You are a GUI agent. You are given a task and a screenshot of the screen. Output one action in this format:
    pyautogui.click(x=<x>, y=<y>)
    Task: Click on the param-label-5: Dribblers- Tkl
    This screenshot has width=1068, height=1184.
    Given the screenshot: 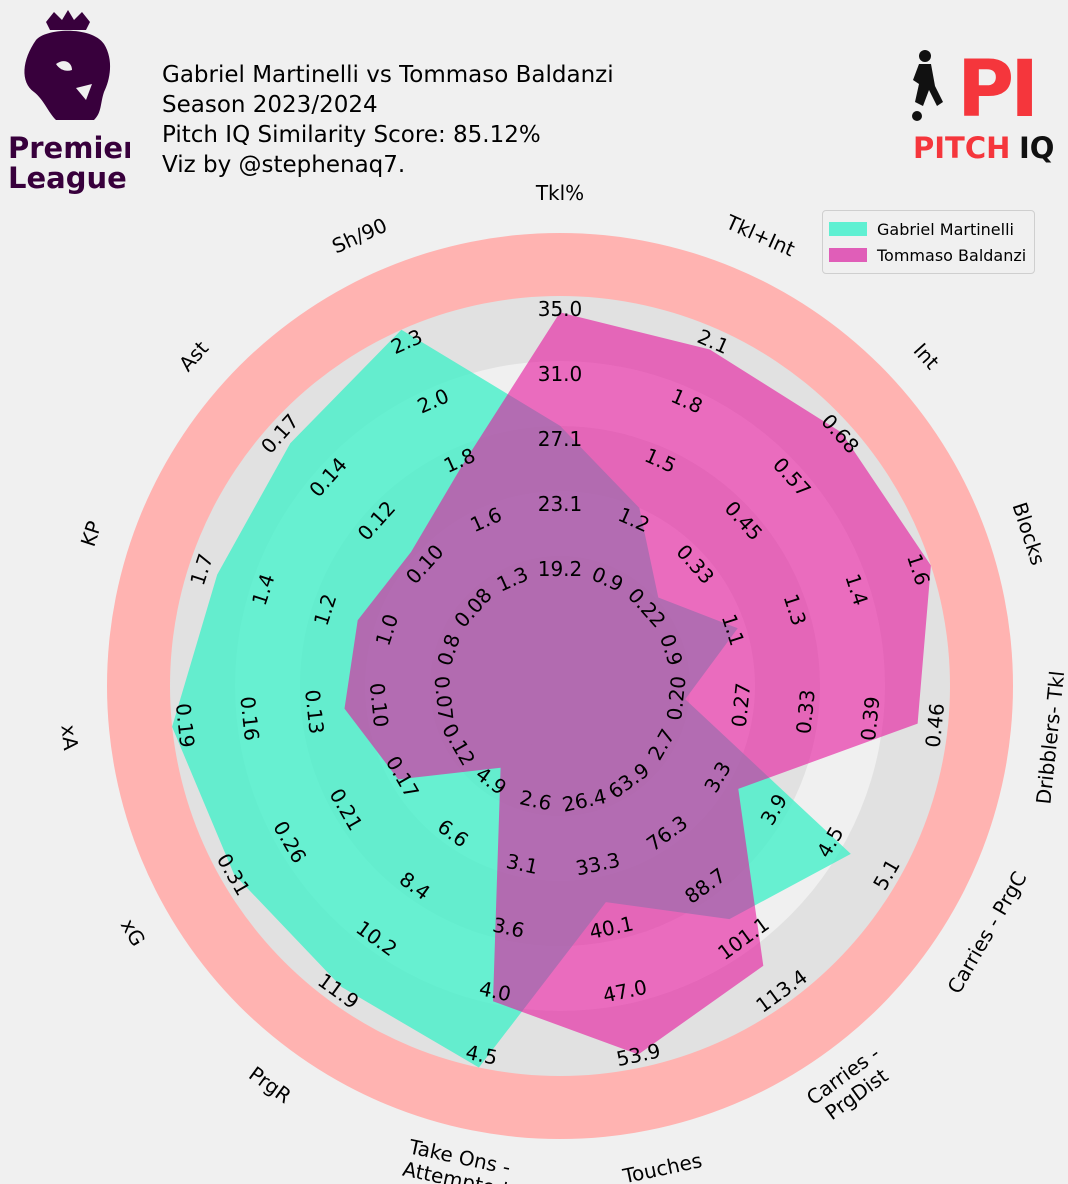 What is the action you would take?
    pyautogui.click(x=1049, y=738)
    